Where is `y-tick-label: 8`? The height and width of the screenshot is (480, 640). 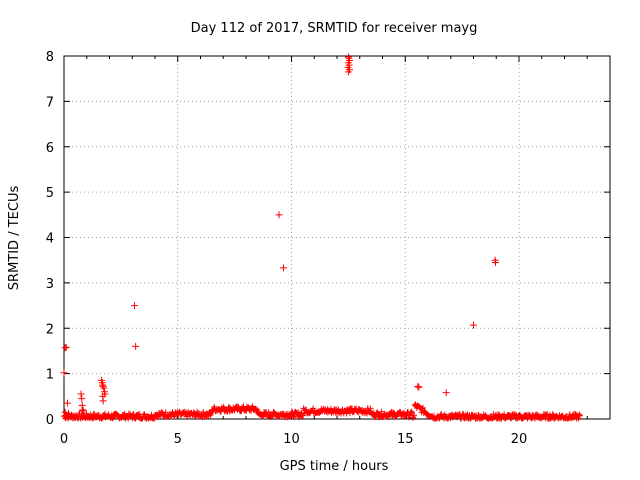
y-tick-label: 8 is located at coordinates (50, 57).